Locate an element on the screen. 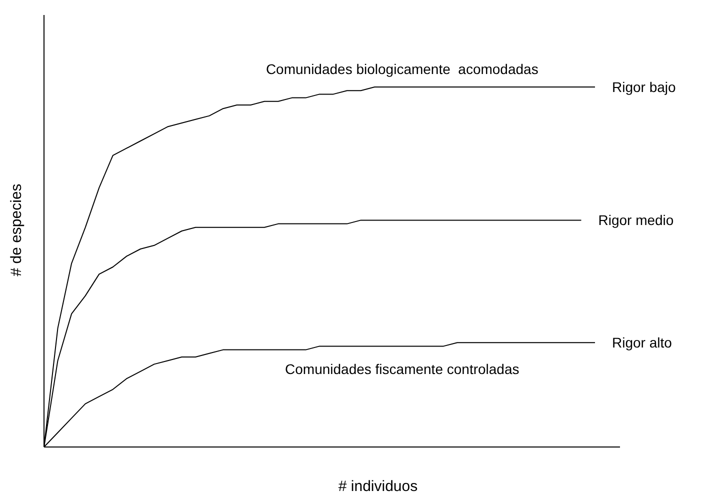 This screenshot has height=500, width=719. series-label: Rigor medio is located at coordinates (636, 220).